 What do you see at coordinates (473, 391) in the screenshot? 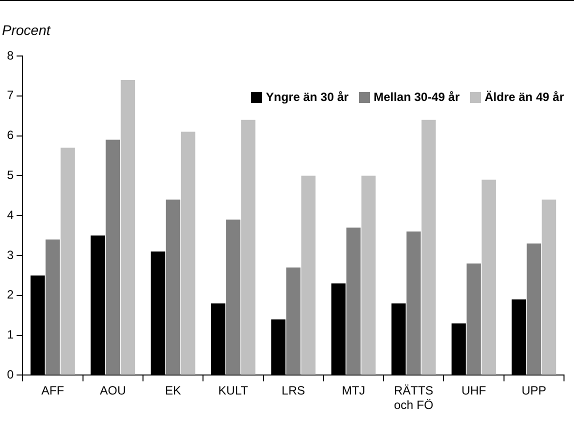
I see `x-tick-label: UHF` at bounding box center [473, 391].